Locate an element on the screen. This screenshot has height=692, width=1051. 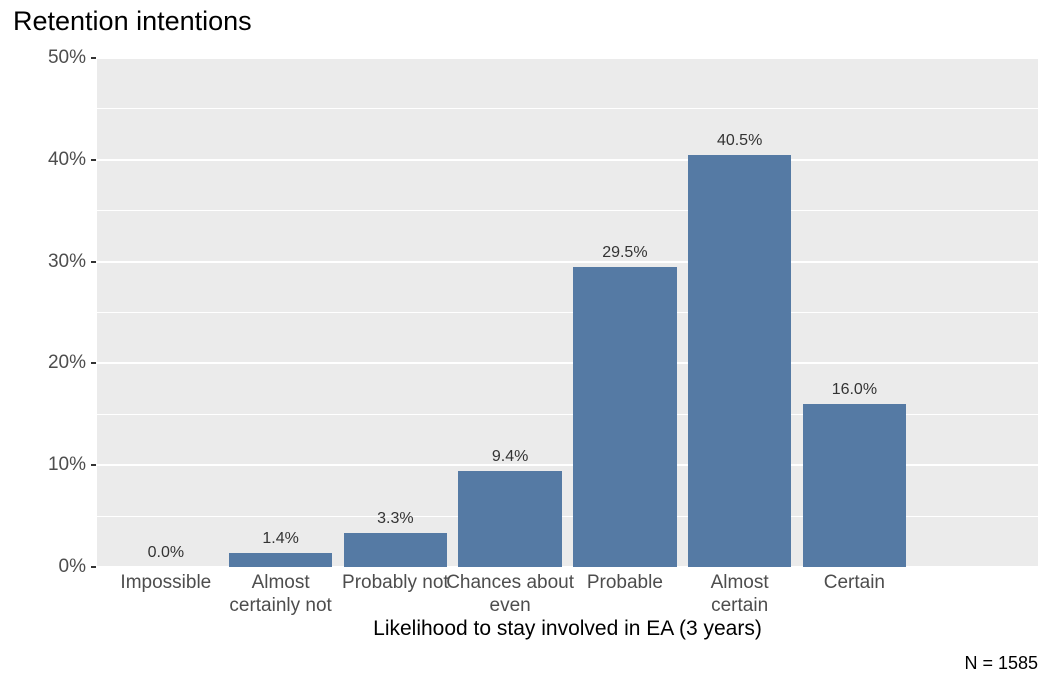
x-tick-label-line: Impossible is located at coordinates (166, 582).